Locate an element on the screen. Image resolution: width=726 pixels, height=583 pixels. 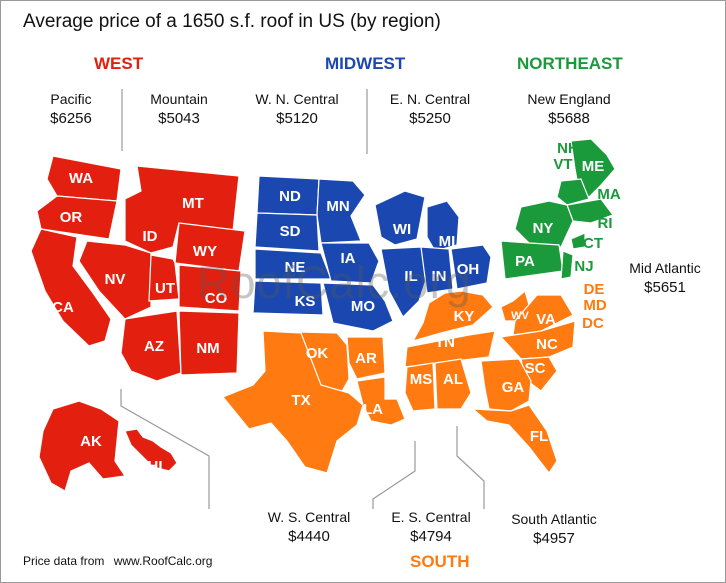
region-south-label: SOUTH is located at coordinates (440, 561).